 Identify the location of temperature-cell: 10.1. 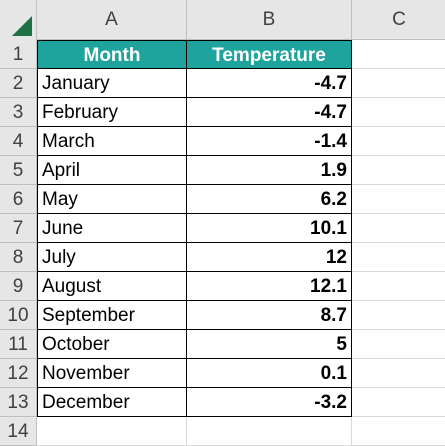
(269, 228).